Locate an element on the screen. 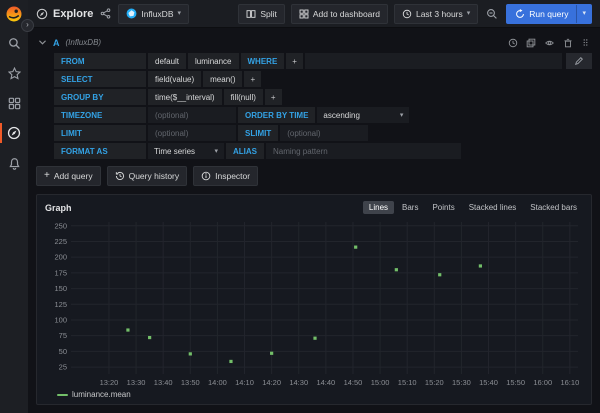 The height and width of the screenshot is (413, 600). order-by-time-label: ORDER BY TIME is located at coordinates (277, 115).